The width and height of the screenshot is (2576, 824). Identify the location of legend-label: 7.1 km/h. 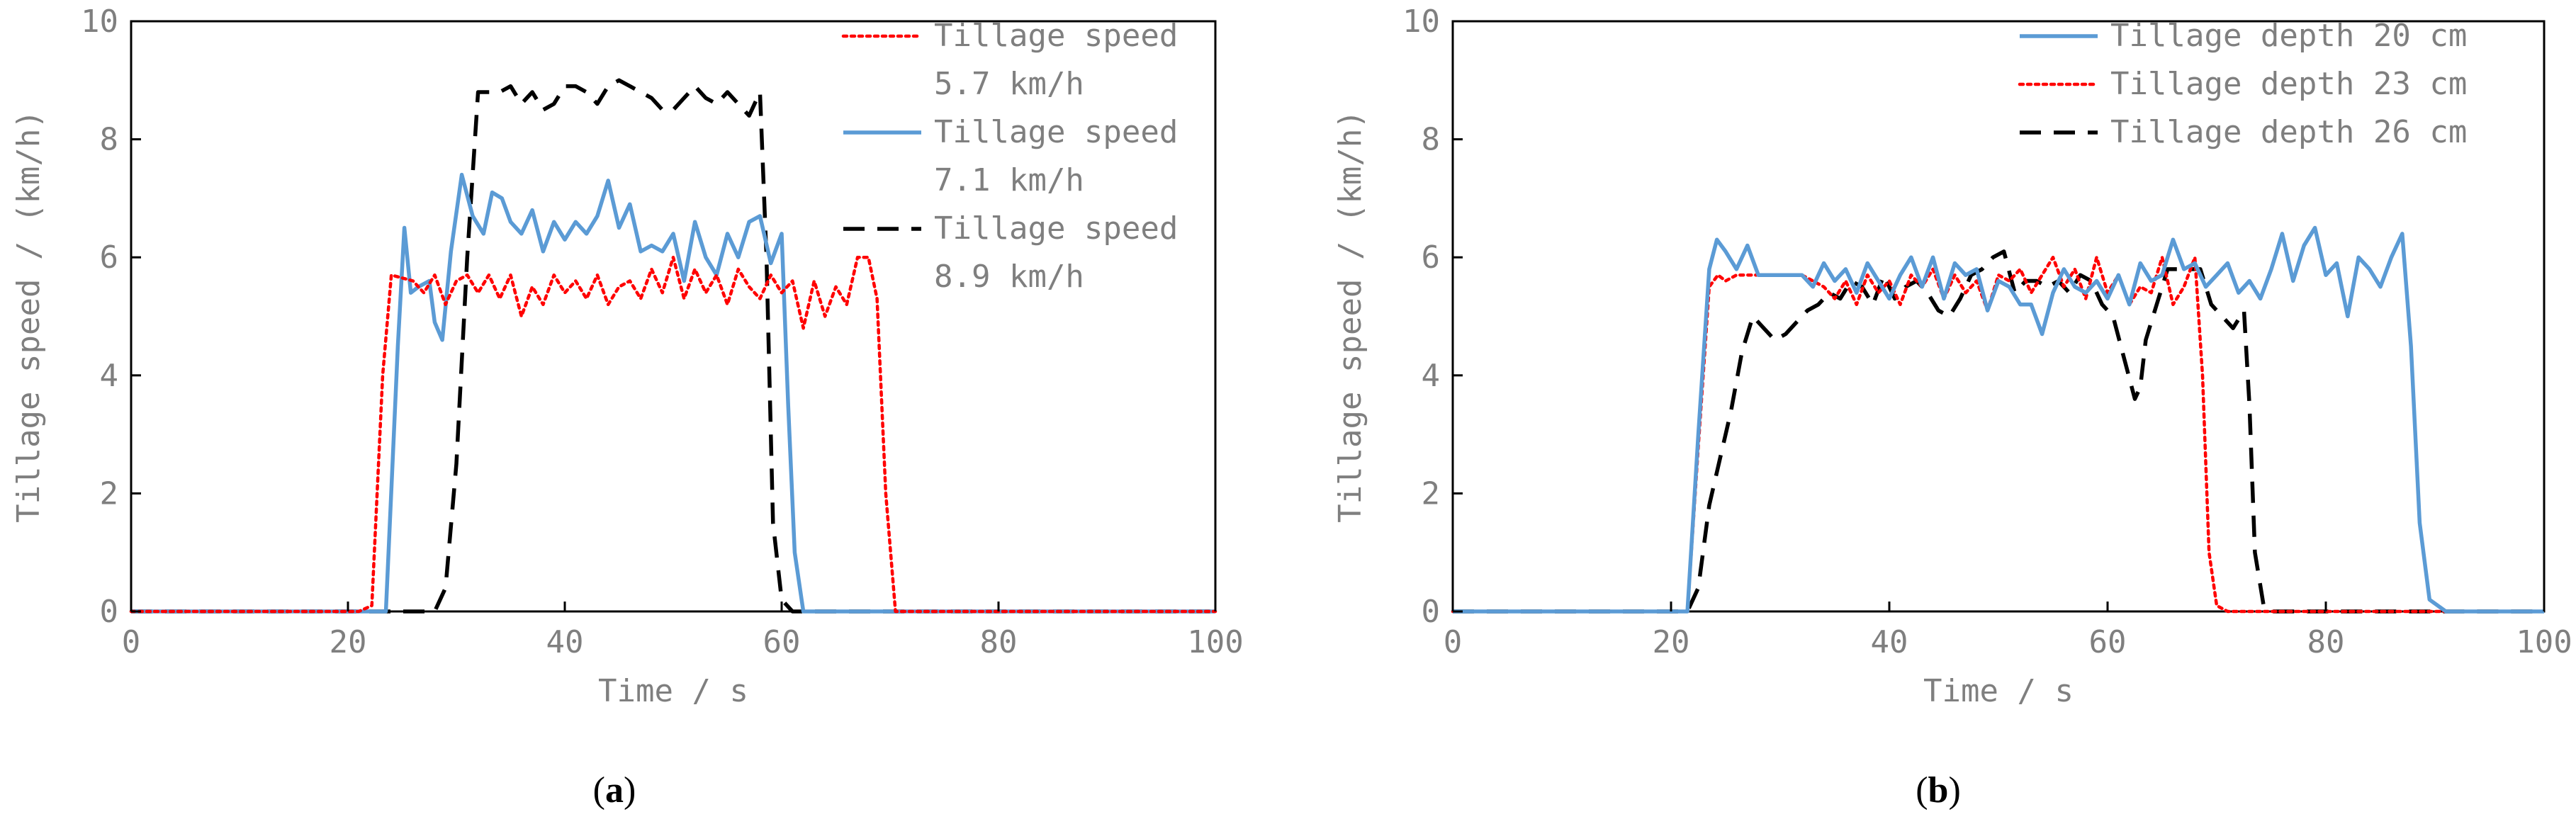
(1009, 180).